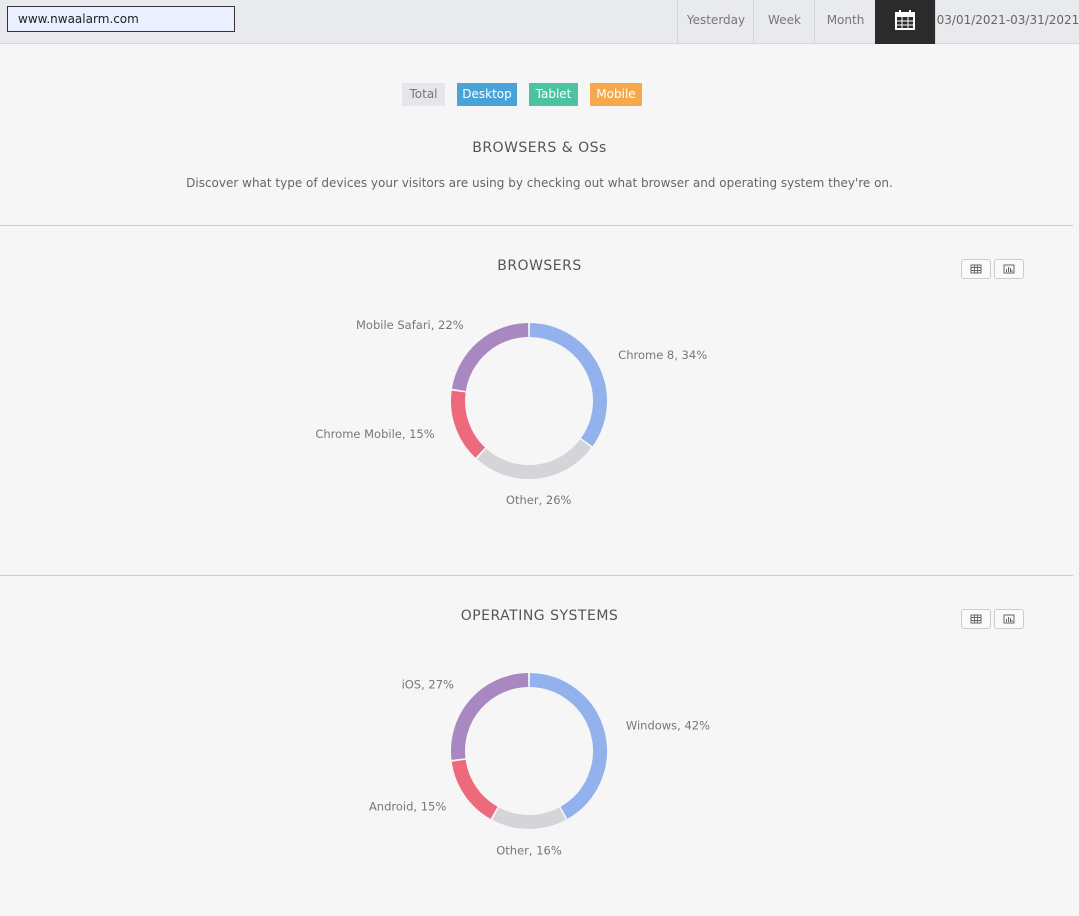 The image size is (1079, 916). Describe the element at coordinates (428, 684) in the screenshot. I see `data-label: iOS, 27%` at that location.